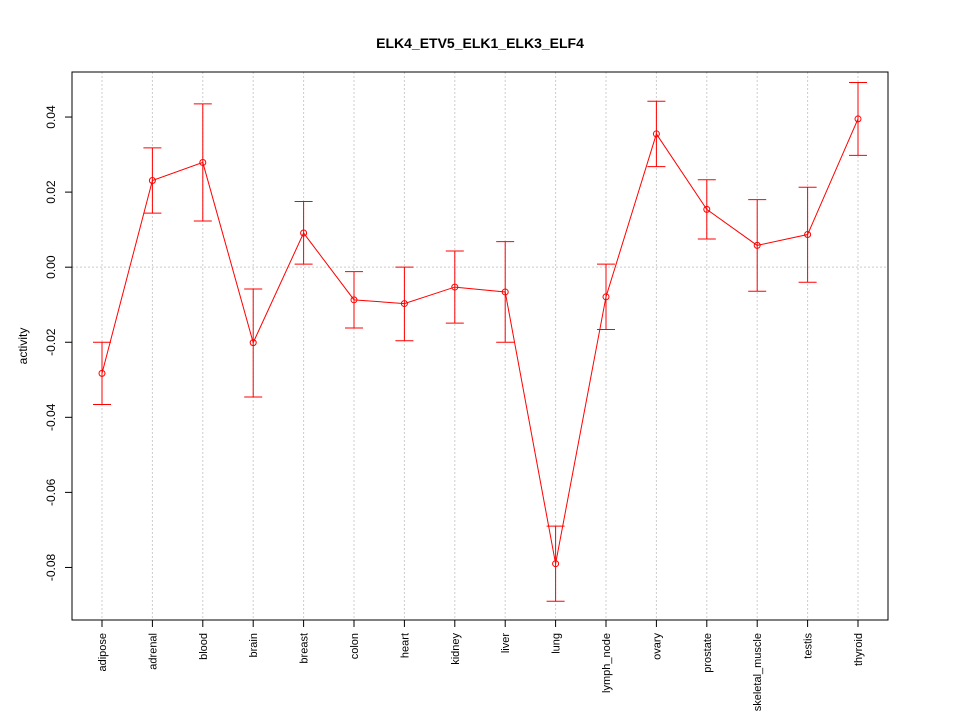  I want to click on x-tick-label-testis: testis, so click(809, 646).